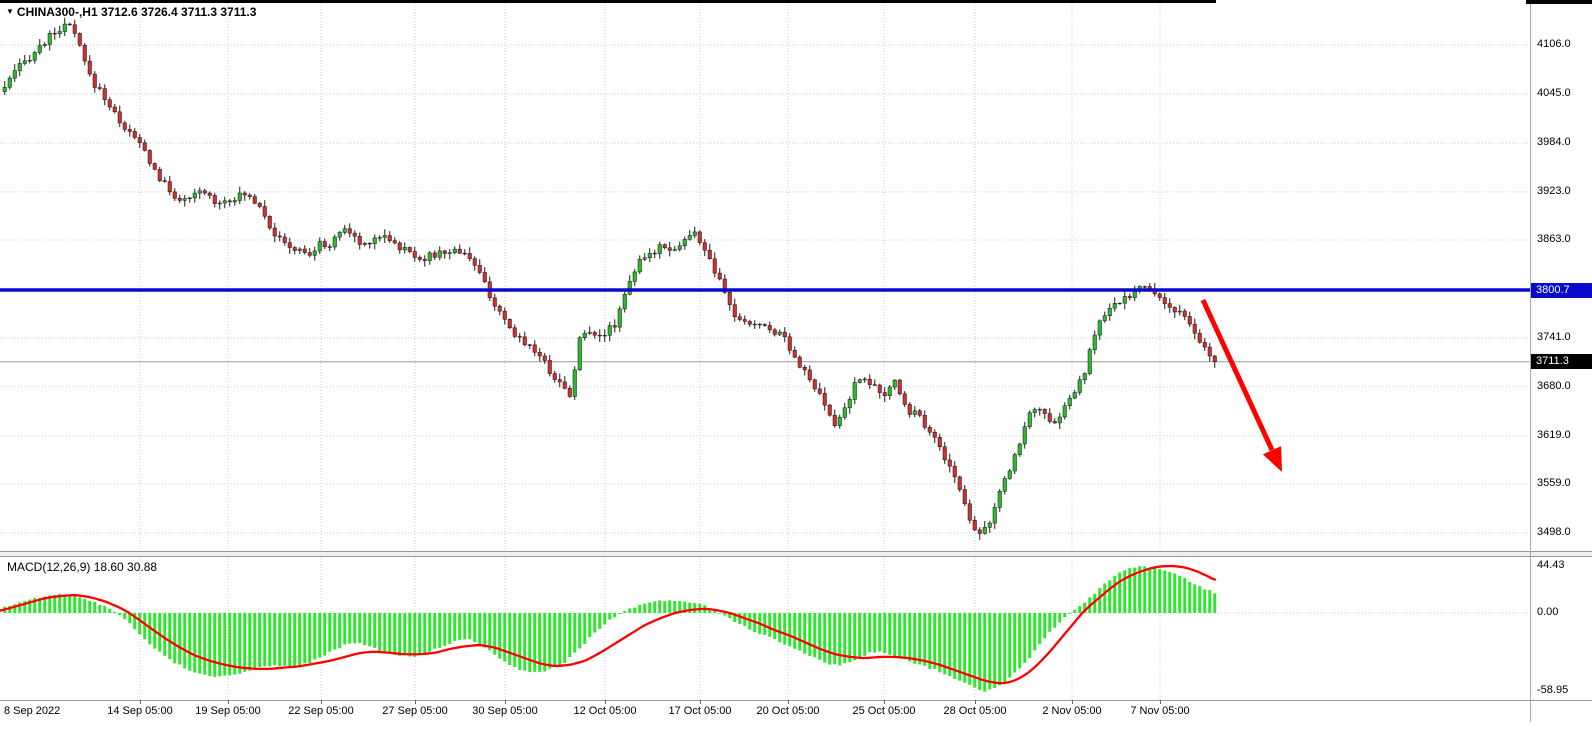  What do you see at coordinates (788, 711) in the screenshot?
I see `date-axis-label: 20 Oct 05:00` at bounding box center [788, 711].